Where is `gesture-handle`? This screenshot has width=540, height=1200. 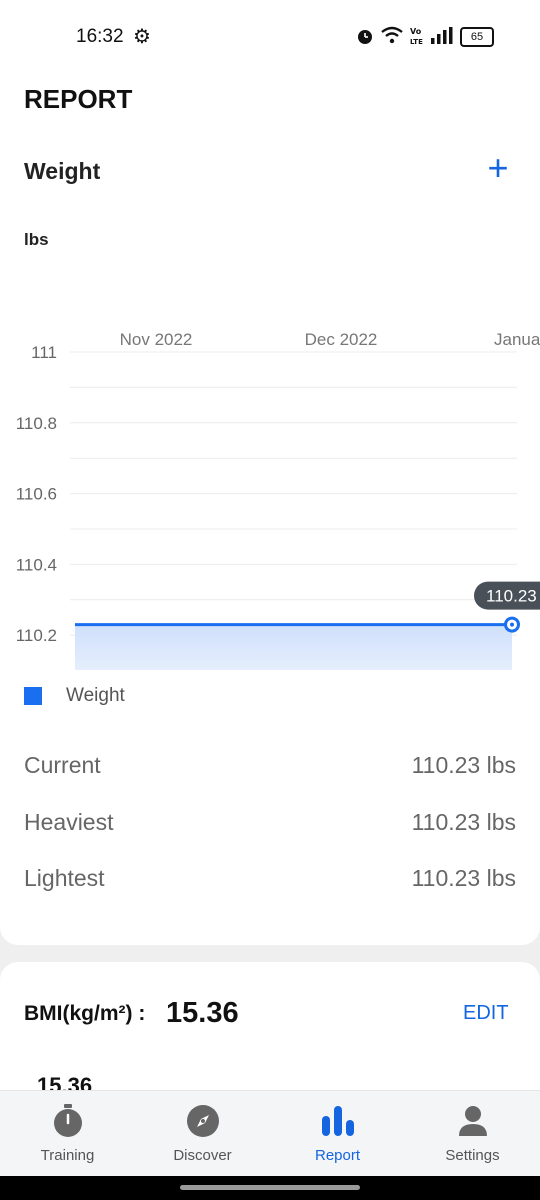
gesture-handle is located at coordinates (270, 1187).